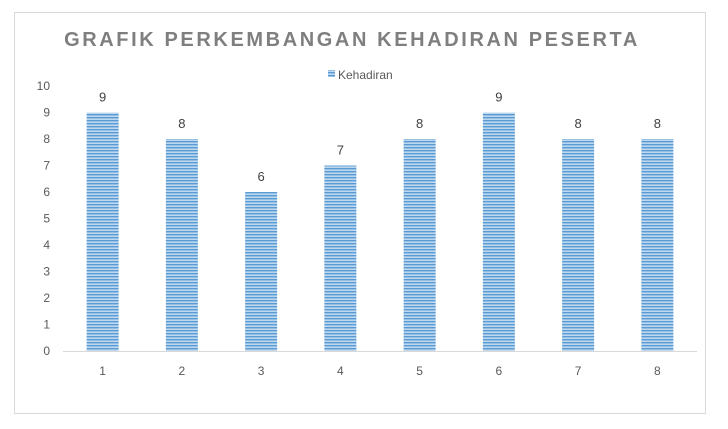  Describe the element at coordinates (46, 139) in the screenshot. I see `y-tick-label: 8` at that location.